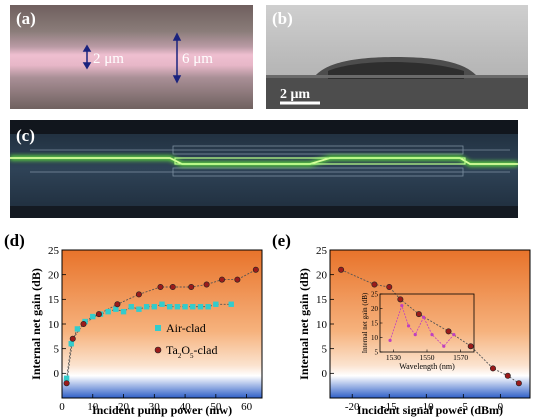  Describe the element at coordinates (197, 59) in the screenshot. I see `annotation-6um: 6 μm` at that location.